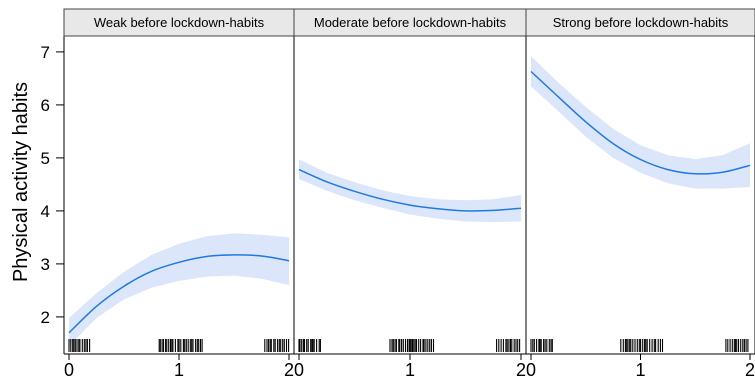 The height and width of the screenshot is (384, 755). Describe the element at coordinates (45, 105) in the screenshot. I see `y-tick-label: 6` at that location.